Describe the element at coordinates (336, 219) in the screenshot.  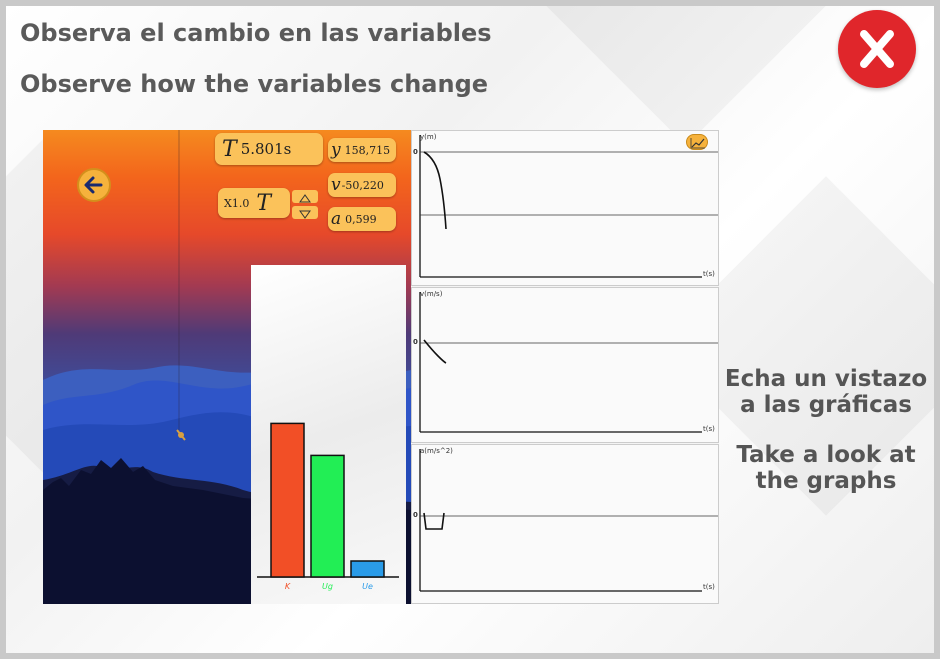
I see `acceleration-label: a` at that location.